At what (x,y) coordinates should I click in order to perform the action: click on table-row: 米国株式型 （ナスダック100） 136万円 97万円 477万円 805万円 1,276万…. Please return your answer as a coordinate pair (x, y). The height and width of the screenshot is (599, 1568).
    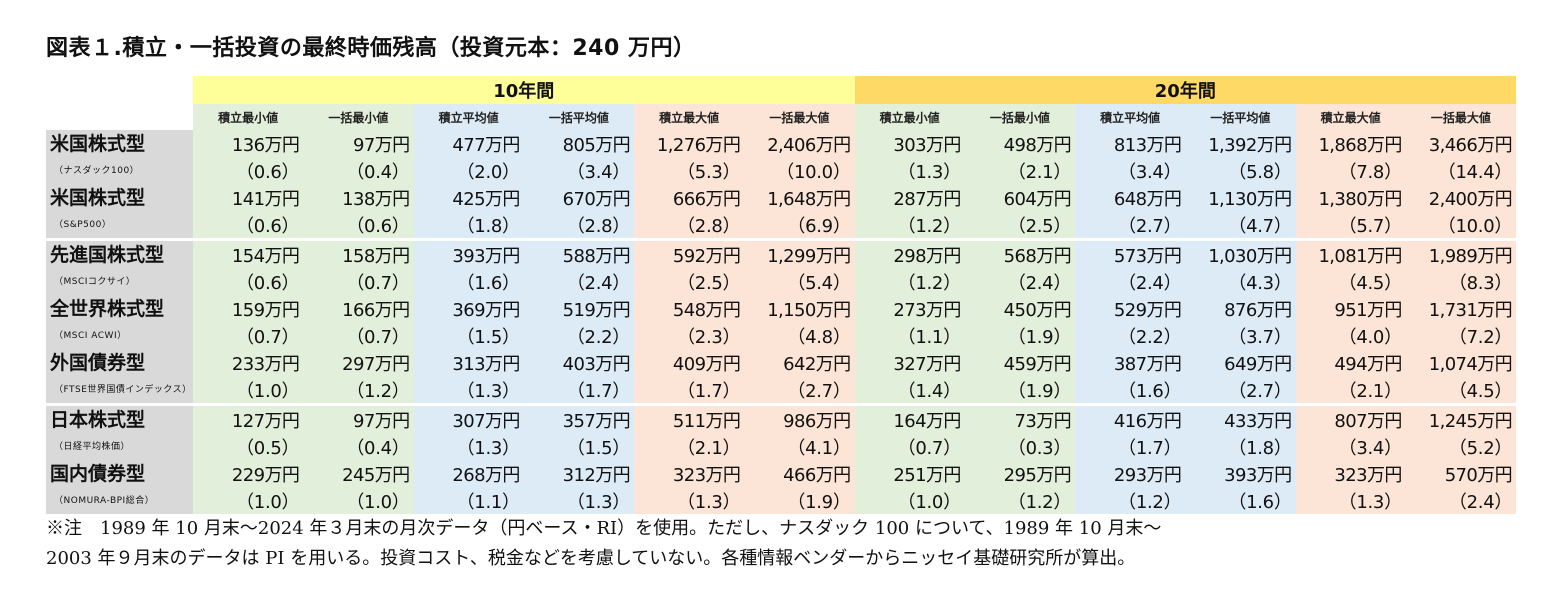
    Looking at the image, I should click on (781, 157).